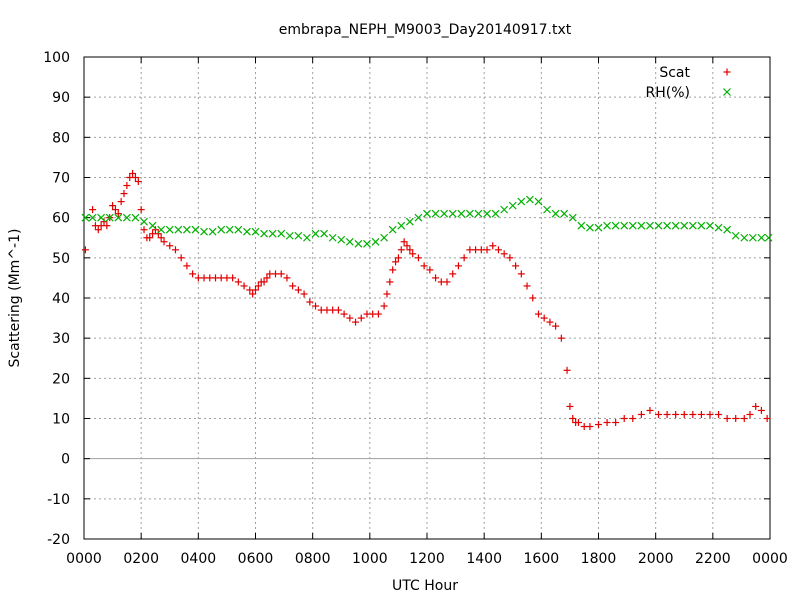  Describe the element at coordinates (542, 559) in the screenshot. I see `x-tick-label: 1600` at that location.